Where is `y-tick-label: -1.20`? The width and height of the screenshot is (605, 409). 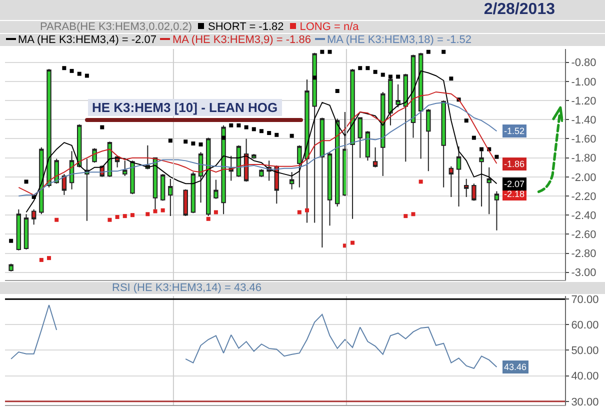
y-tick-label: -1.20 is located at coordinates (583, 101).